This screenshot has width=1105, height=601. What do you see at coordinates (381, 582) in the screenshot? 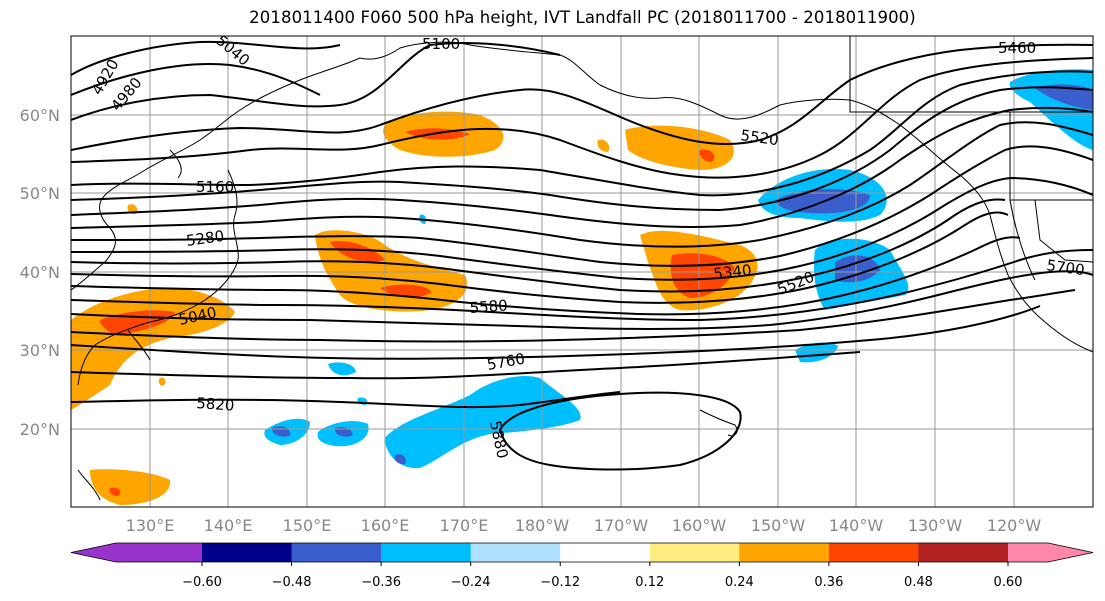
I see `colorbar-tick-label: −0.36` at bounding box center [381, 582].